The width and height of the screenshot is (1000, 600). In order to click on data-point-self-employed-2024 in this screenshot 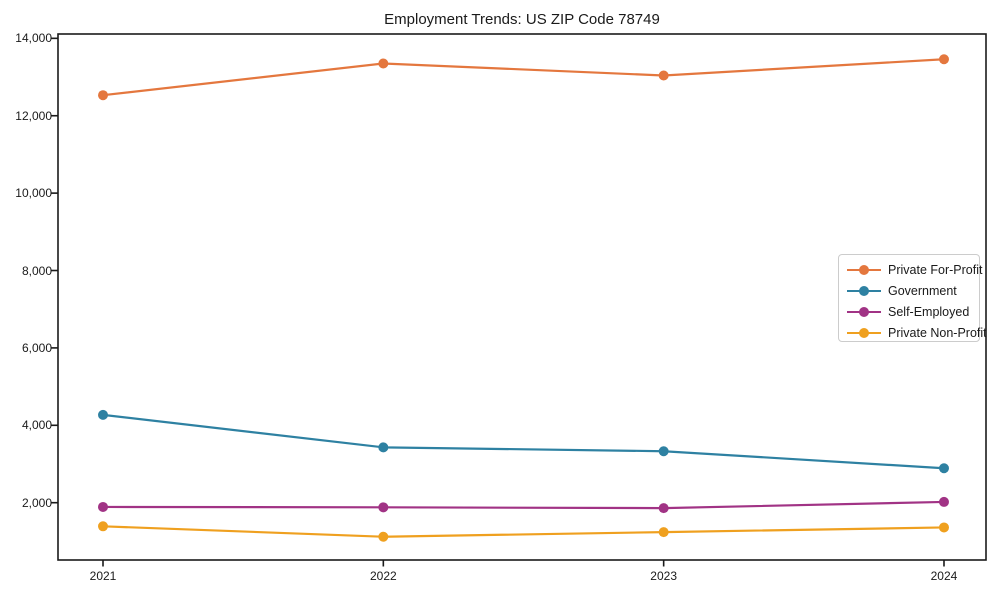, I will do `click(943, 501)`.